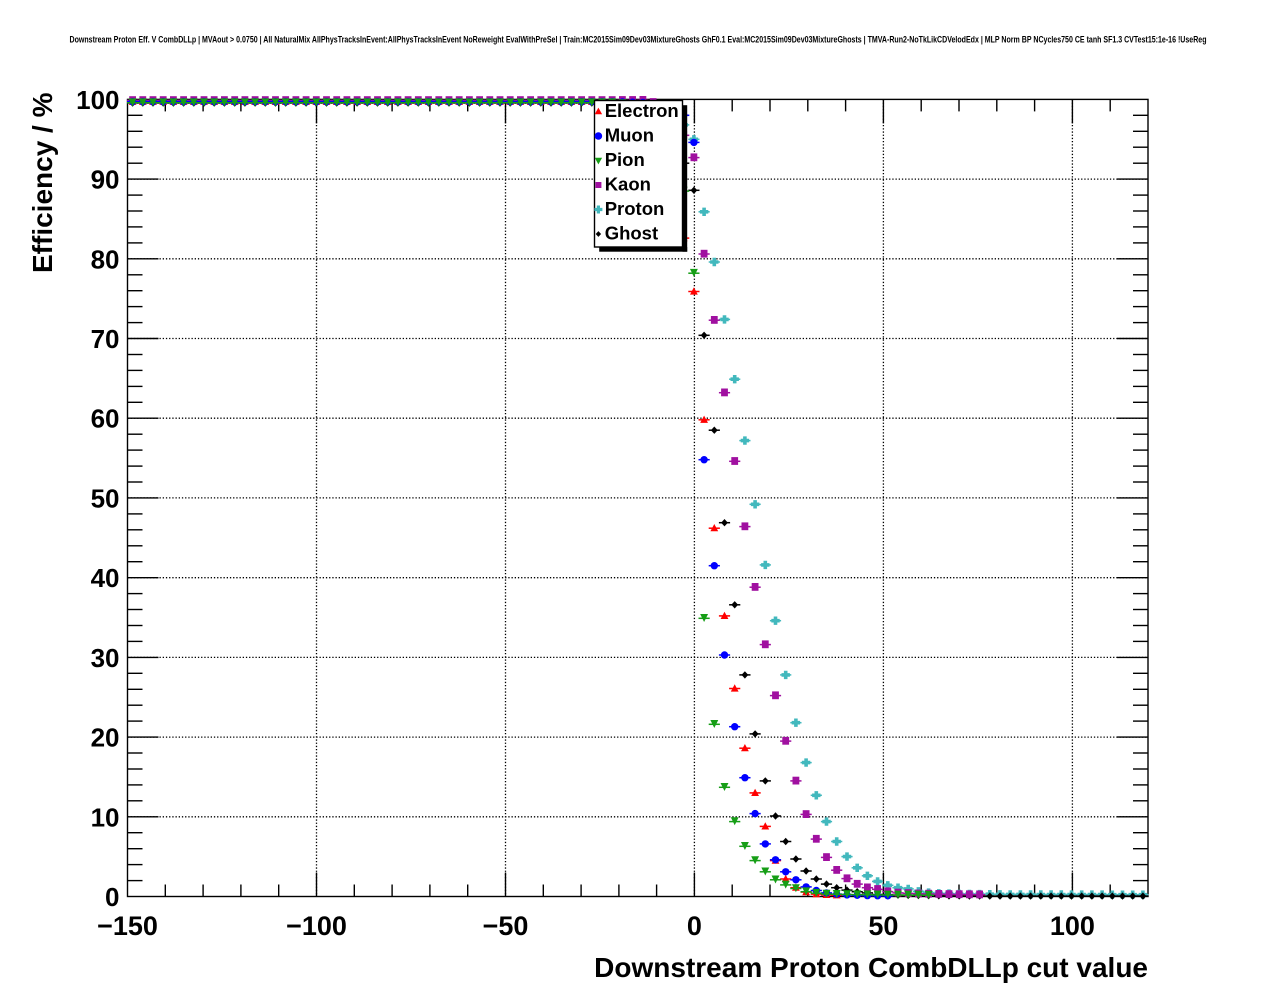  Describe the element at coordinates (105, 658) in the screenshot. I see `svg-text: 30` at that location.